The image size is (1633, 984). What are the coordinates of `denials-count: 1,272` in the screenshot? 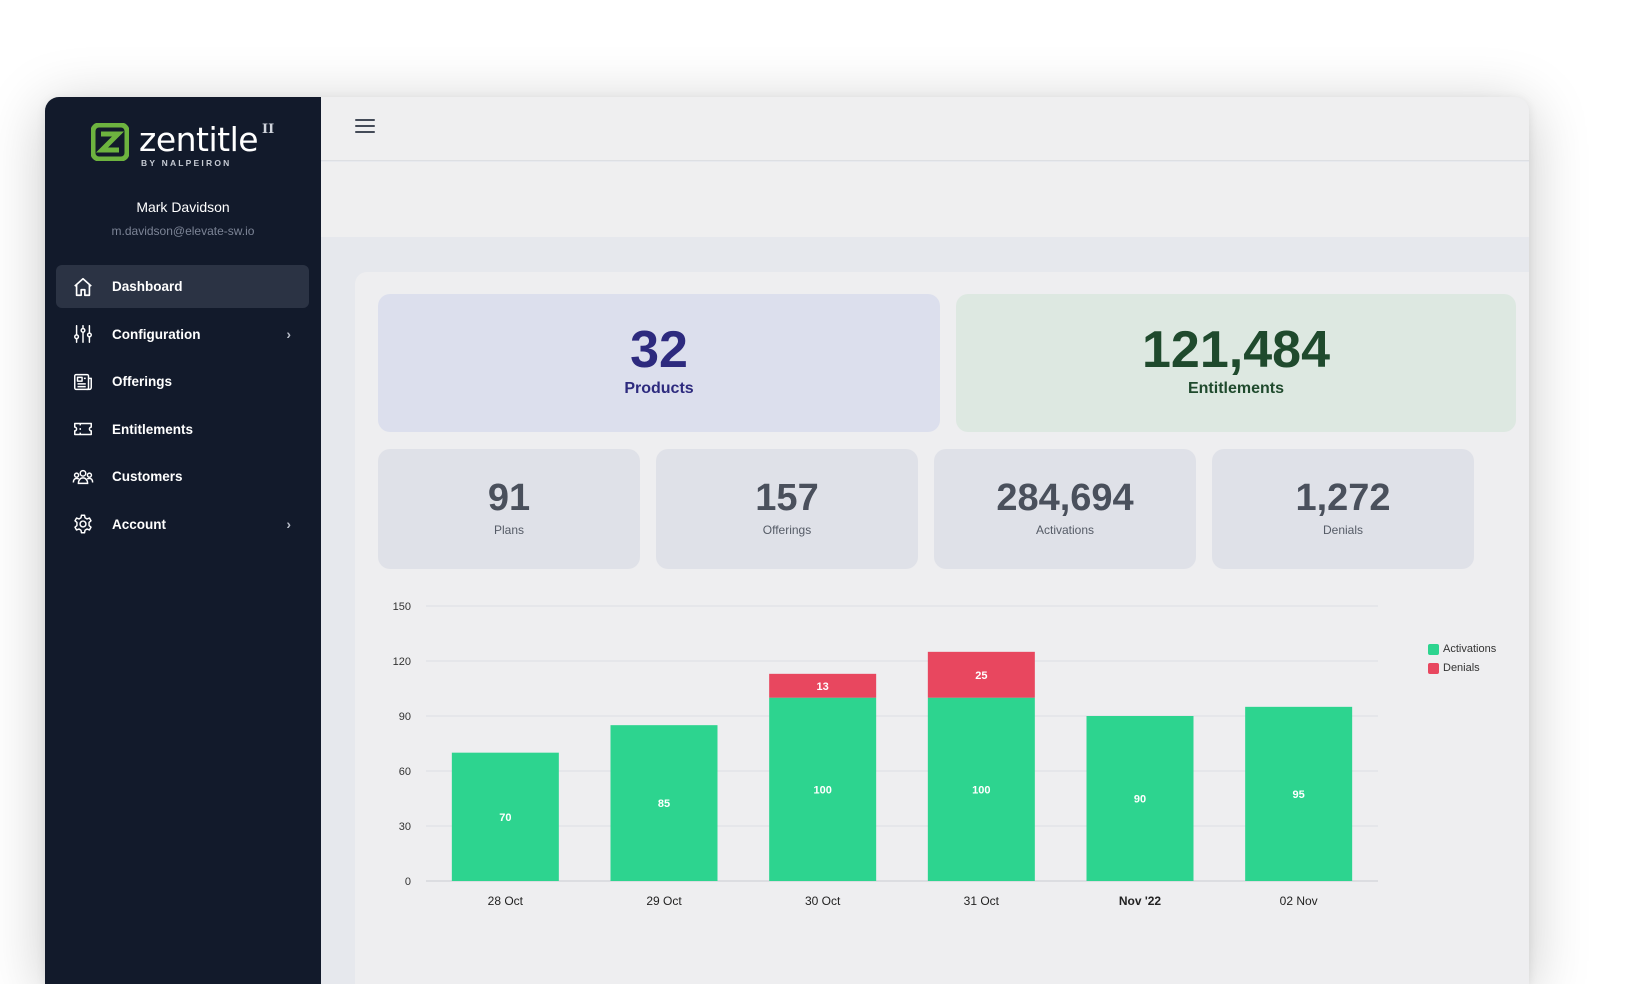 It's located at (1343, 498).